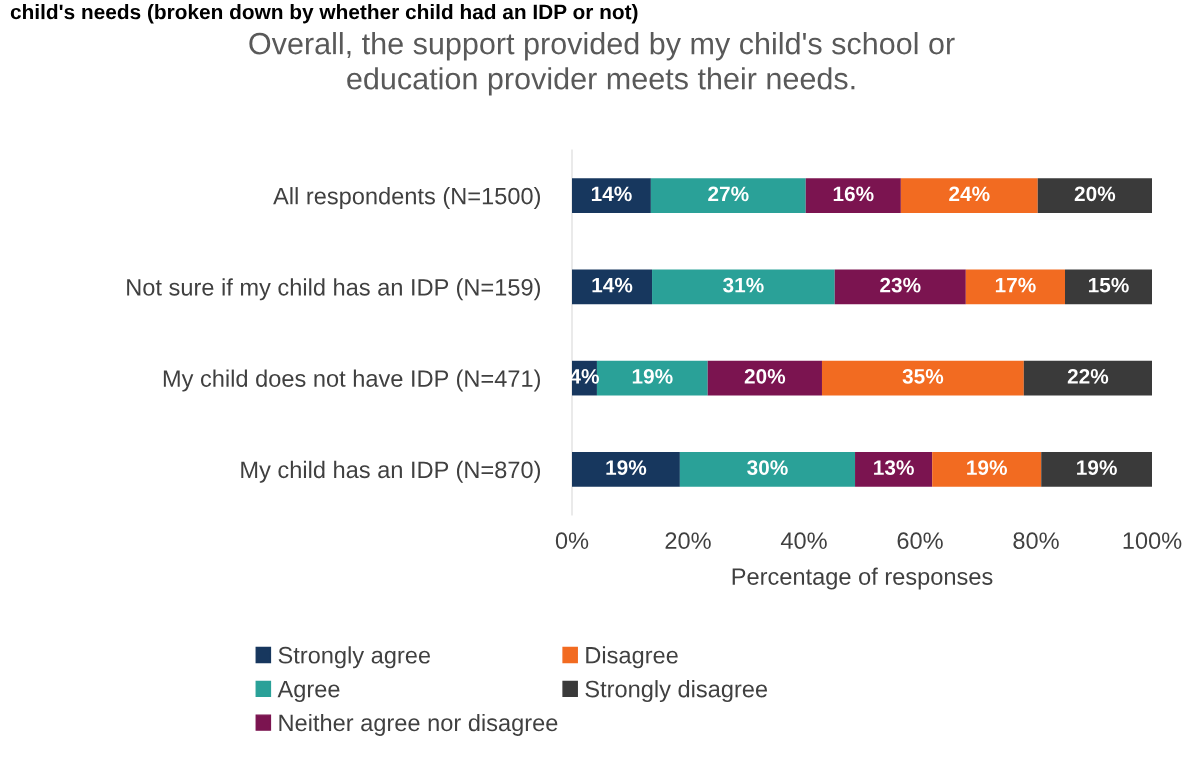 The width and height of the screenshot is (1203, 773). Describe the element at coordinates (354, 657) in the screenshot. I see `legend-label: Strongly agree` at that location.